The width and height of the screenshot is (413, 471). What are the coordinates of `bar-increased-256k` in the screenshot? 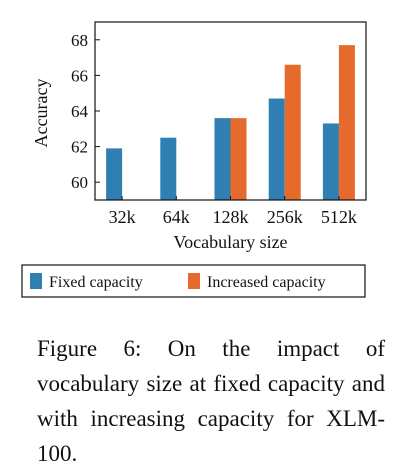 It's located at (292, 132).